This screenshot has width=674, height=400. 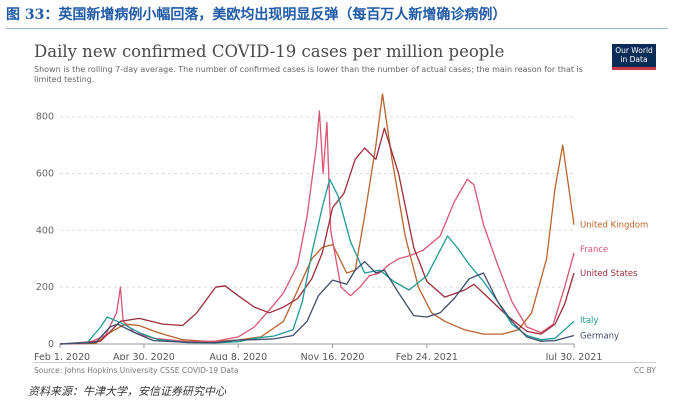 What do you see at coordinates (256, 15) in the screenshot?
I see `figure-caption: 图 33：英国新增病例小幅回落，美欧均出现明显反弹（每百万人新增确诊病例）` at bounding box center [256, 15].